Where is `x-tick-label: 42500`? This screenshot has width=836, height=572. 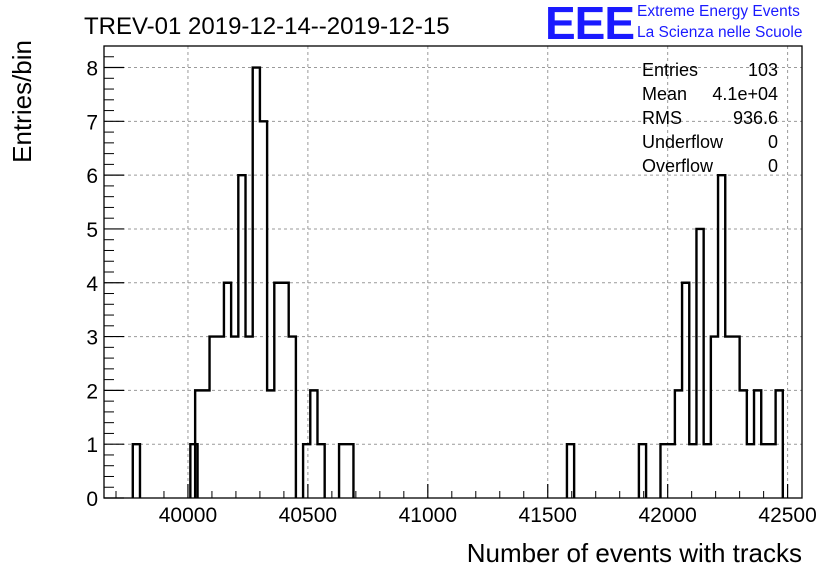 x-tick-label: 42500 is located at coordinates (787, 515).